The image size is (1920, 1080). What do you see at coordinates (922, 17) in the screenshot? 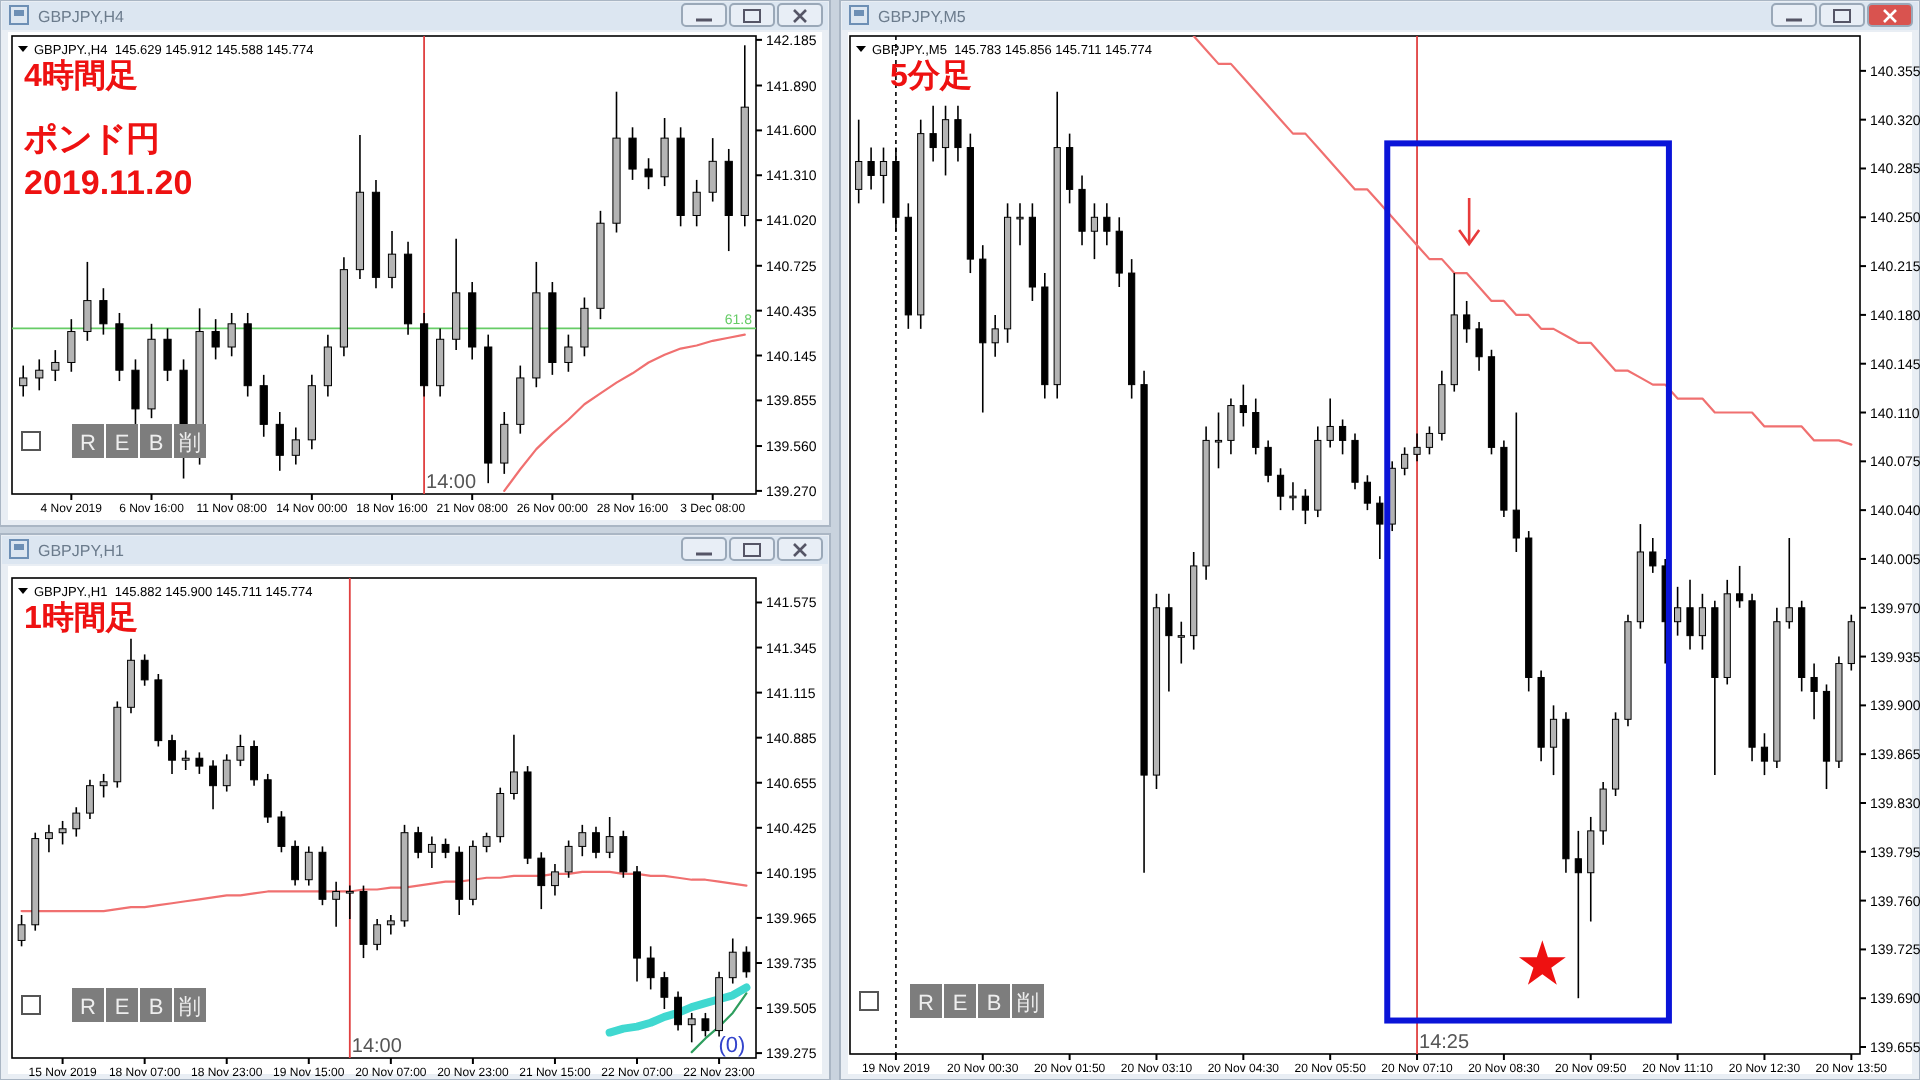
I see `chart-title: GBPJPY,M5` at bounding box center [922, 17].